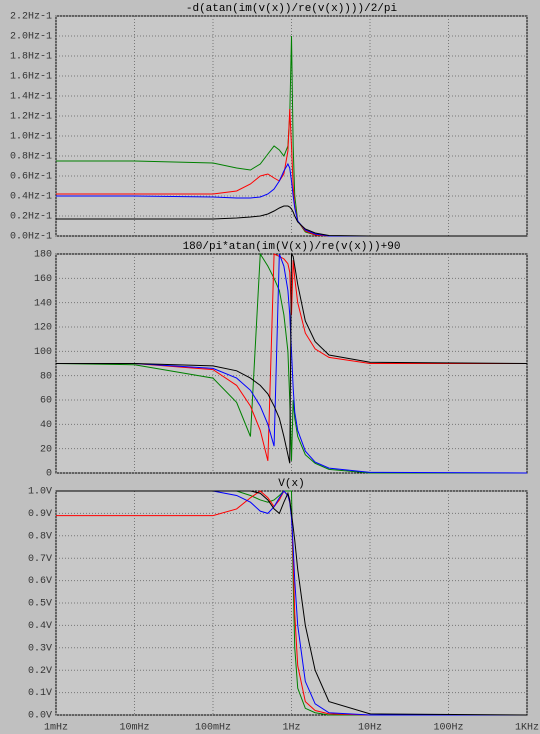 Image resolution: width=540 pixels, height=734 pixels. Describe the element at coordinates (31, 237) in the screenshot. I see `y-tick-label: 0.0Hz-1` at that location.